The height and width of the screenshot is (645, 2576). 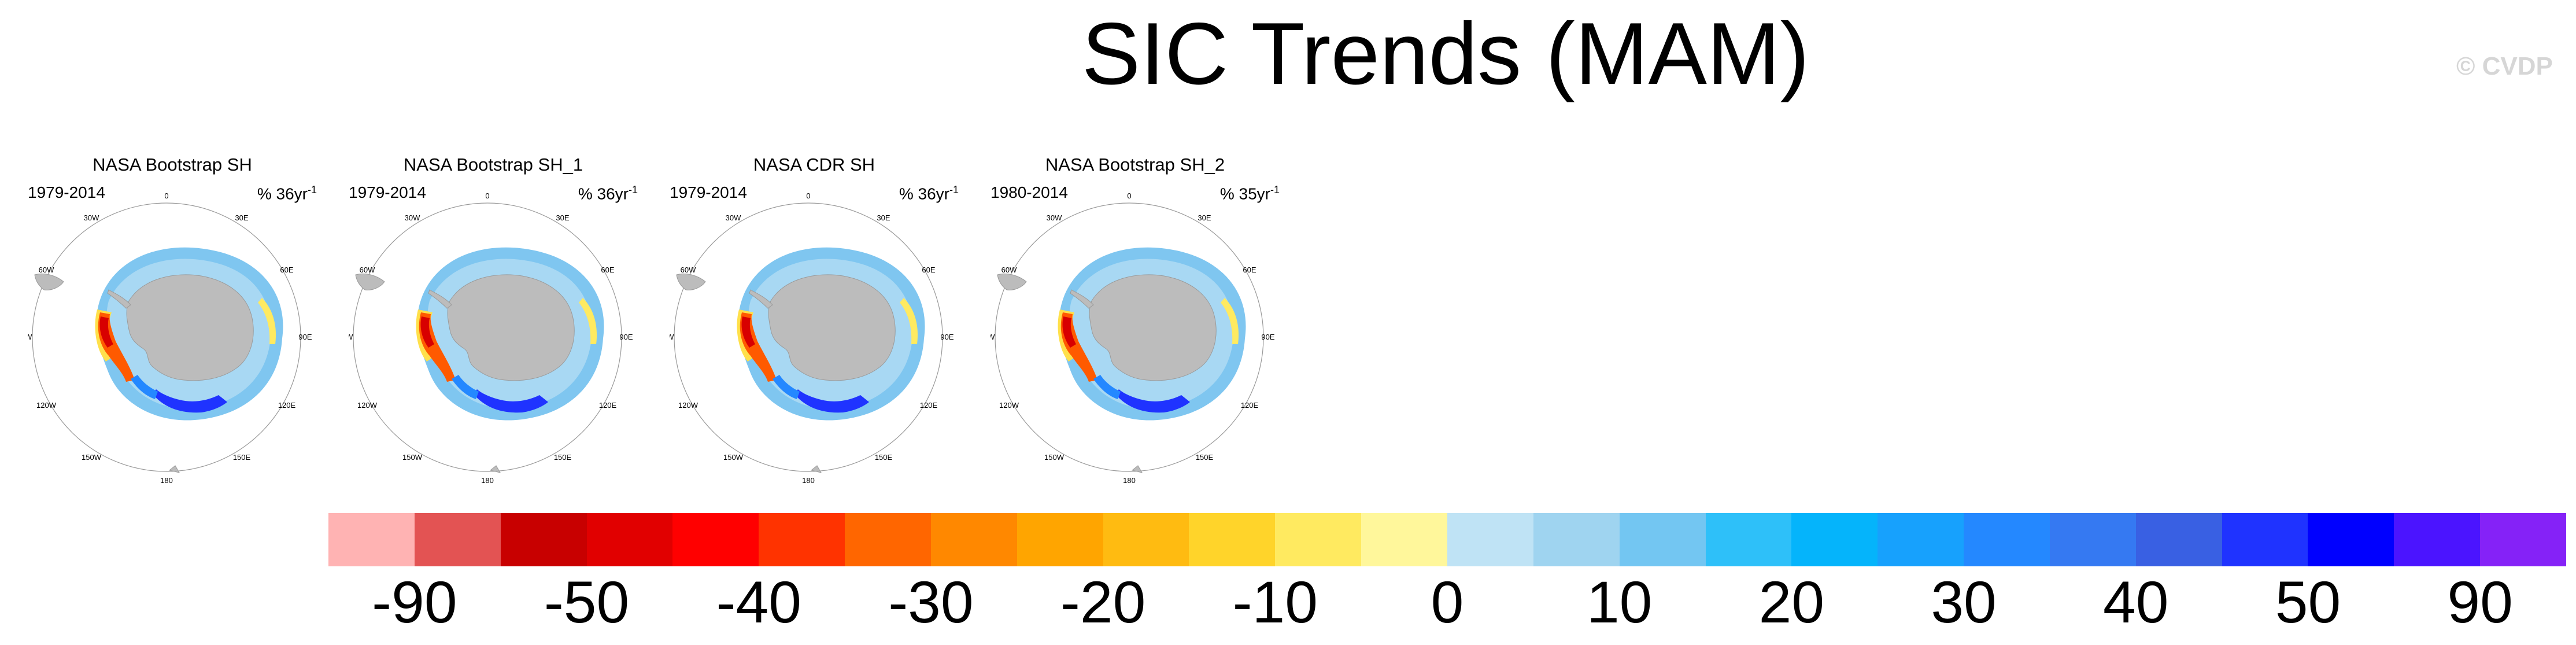 I want to click on colorbar-tick-label: 90, so click(x=2480, y=602).